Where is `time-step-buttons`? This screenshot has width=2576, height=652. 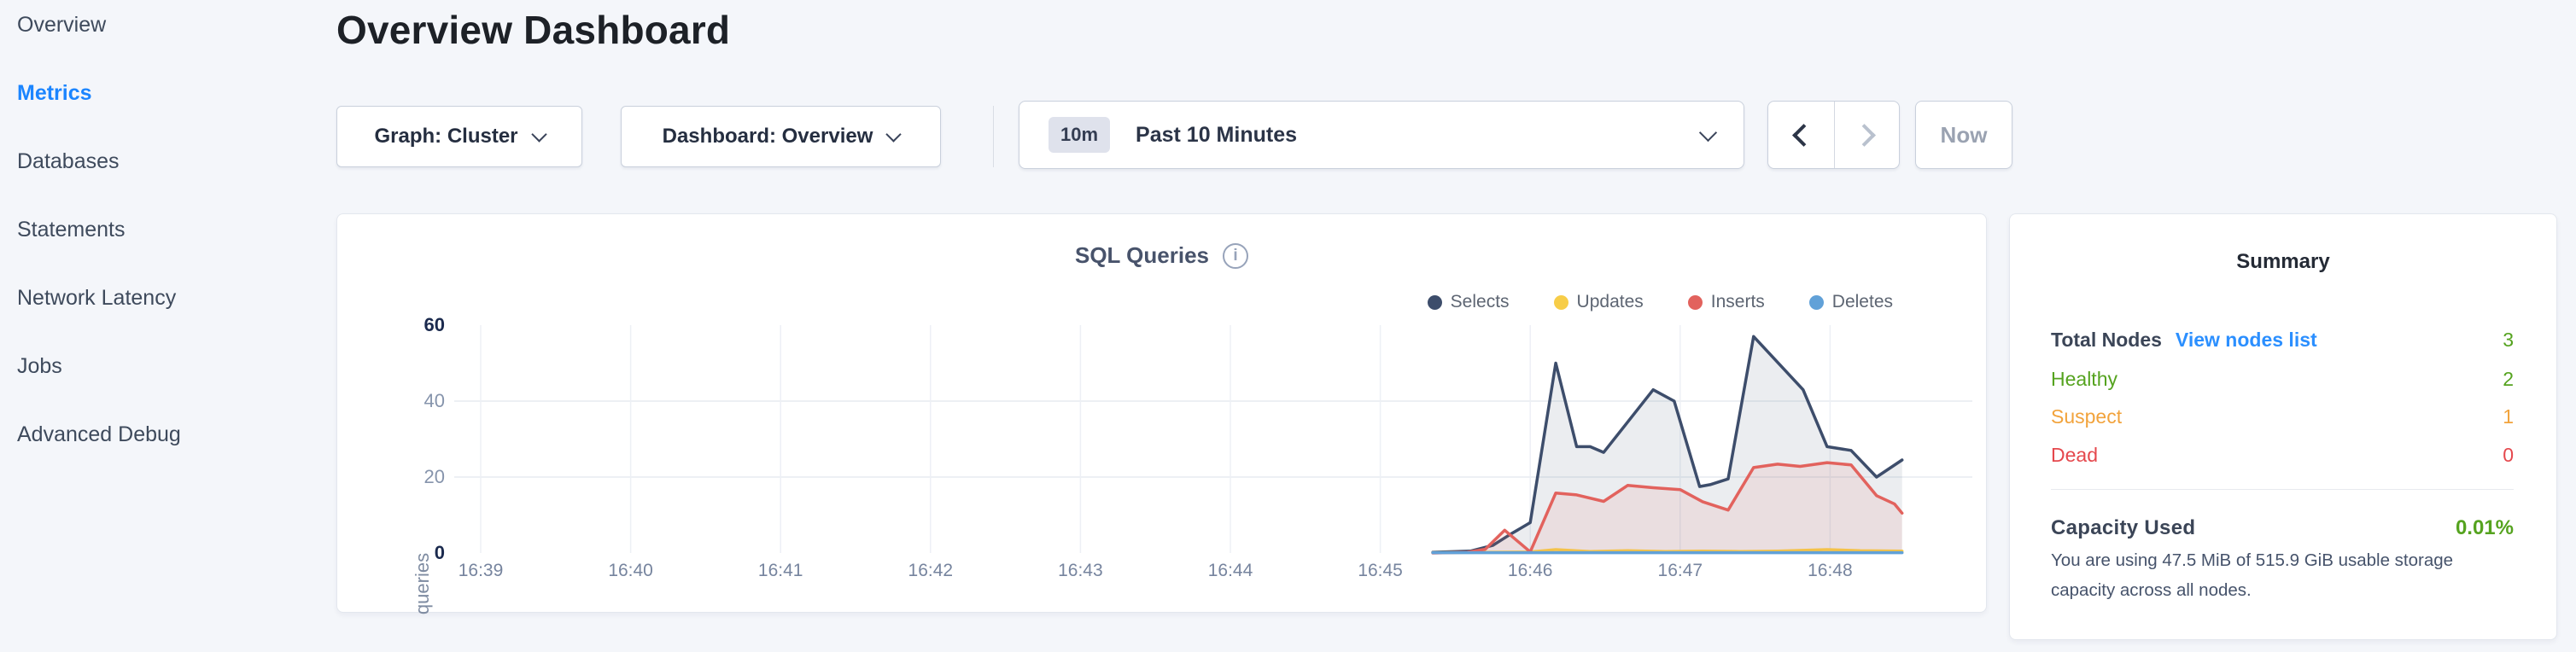 time-step-buttons is located at coordinates (1833, 135).